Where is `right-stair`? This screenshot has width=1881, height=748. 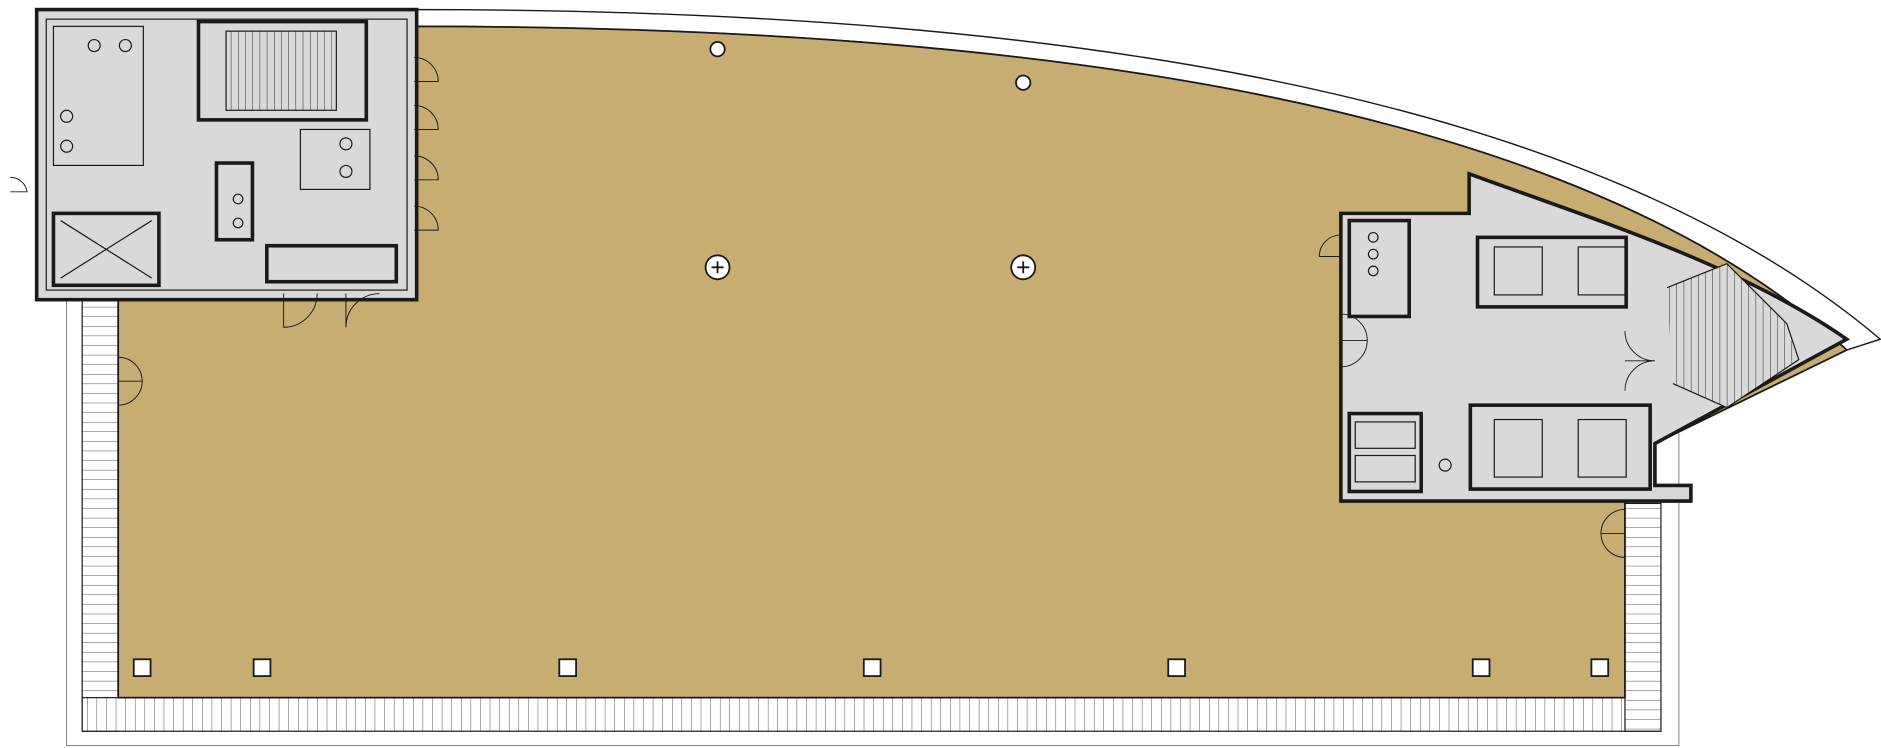 right-stair is located at coordinates (1733, 336).